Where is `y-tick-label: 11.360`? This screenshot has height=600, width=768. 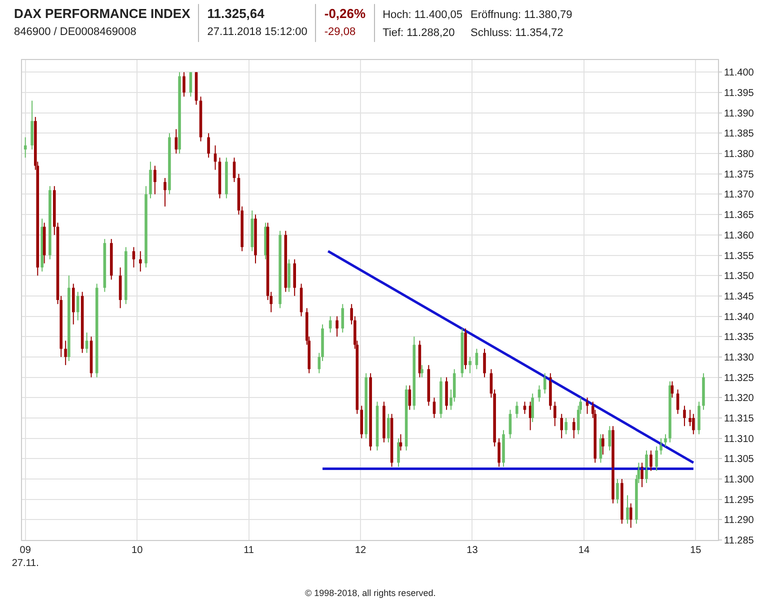
y-tick-label: 11.360 is located at coordinates (739, 236).